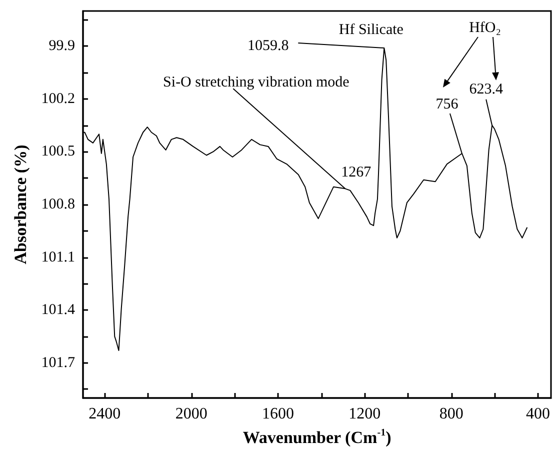 The image size is (553, 452). Describe the element at coordinates (58, 362) in the screenshot. I see `y-tick-label: 101.7` at that location.